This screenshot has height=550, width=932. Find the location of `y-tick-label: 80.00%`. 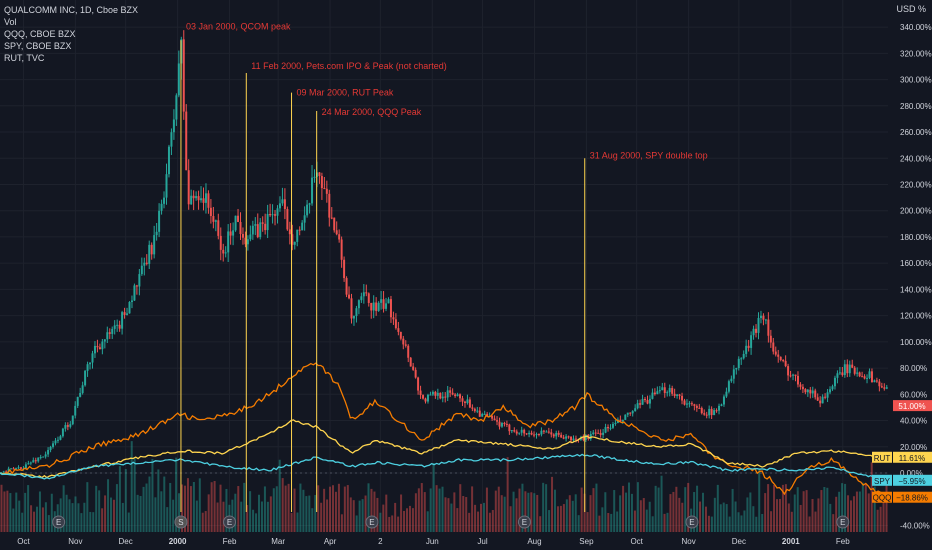

y-tick-label: 80.00% is located at coordinates (913, 368).